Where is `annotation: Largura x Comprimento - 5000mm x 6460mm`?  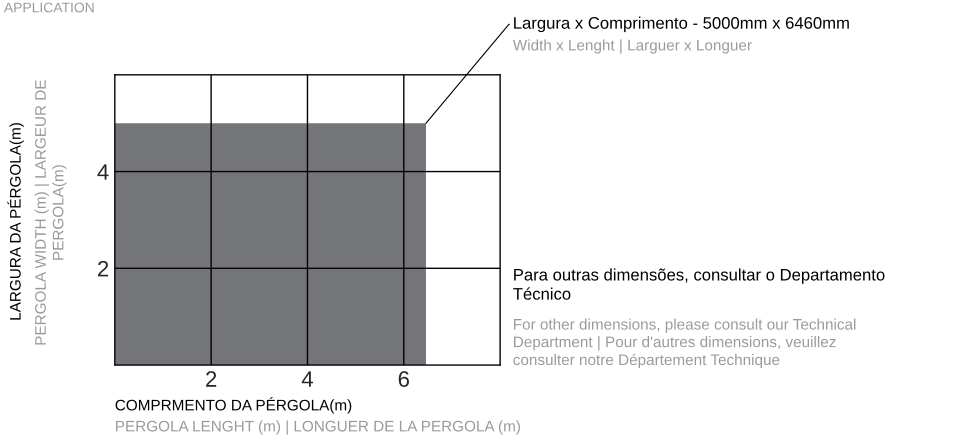 annotation: Largura x Comprimento - 5000mm x 6460mm is located at coordinates (681, 24).